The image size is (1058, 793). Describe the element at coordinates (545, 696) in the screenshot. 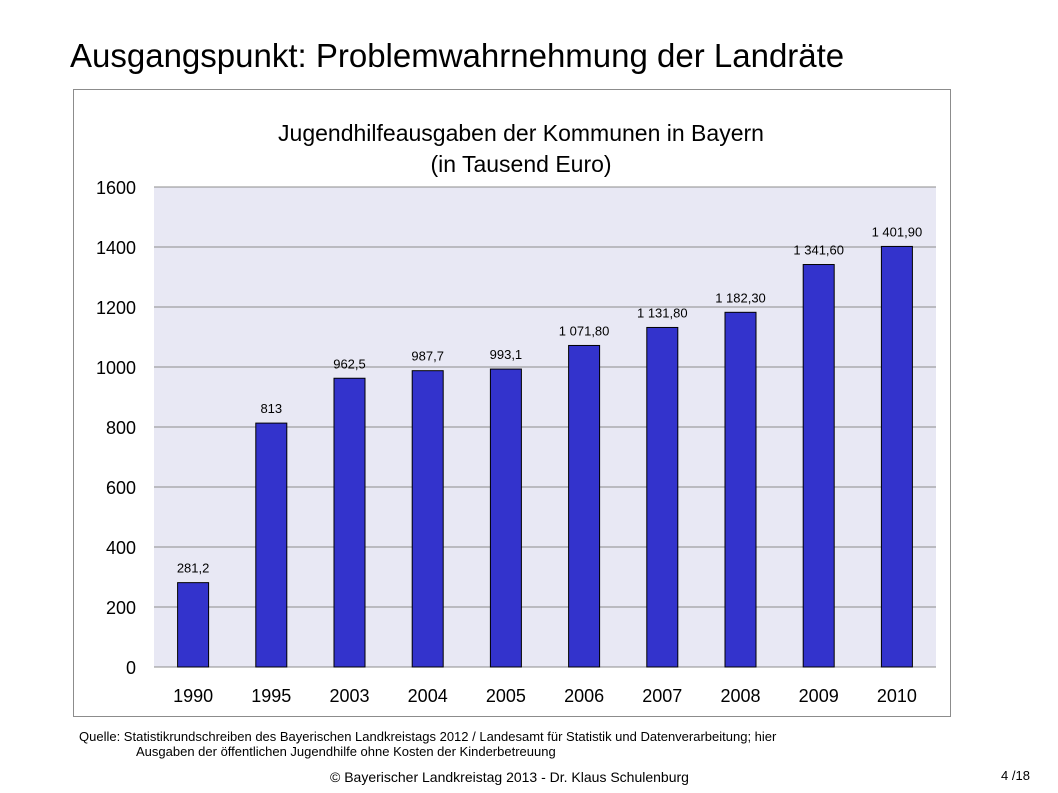

I see `x-axis: 1990 1995 2003 2004 2005 2006 2007 2008 2009 2010` at that location.